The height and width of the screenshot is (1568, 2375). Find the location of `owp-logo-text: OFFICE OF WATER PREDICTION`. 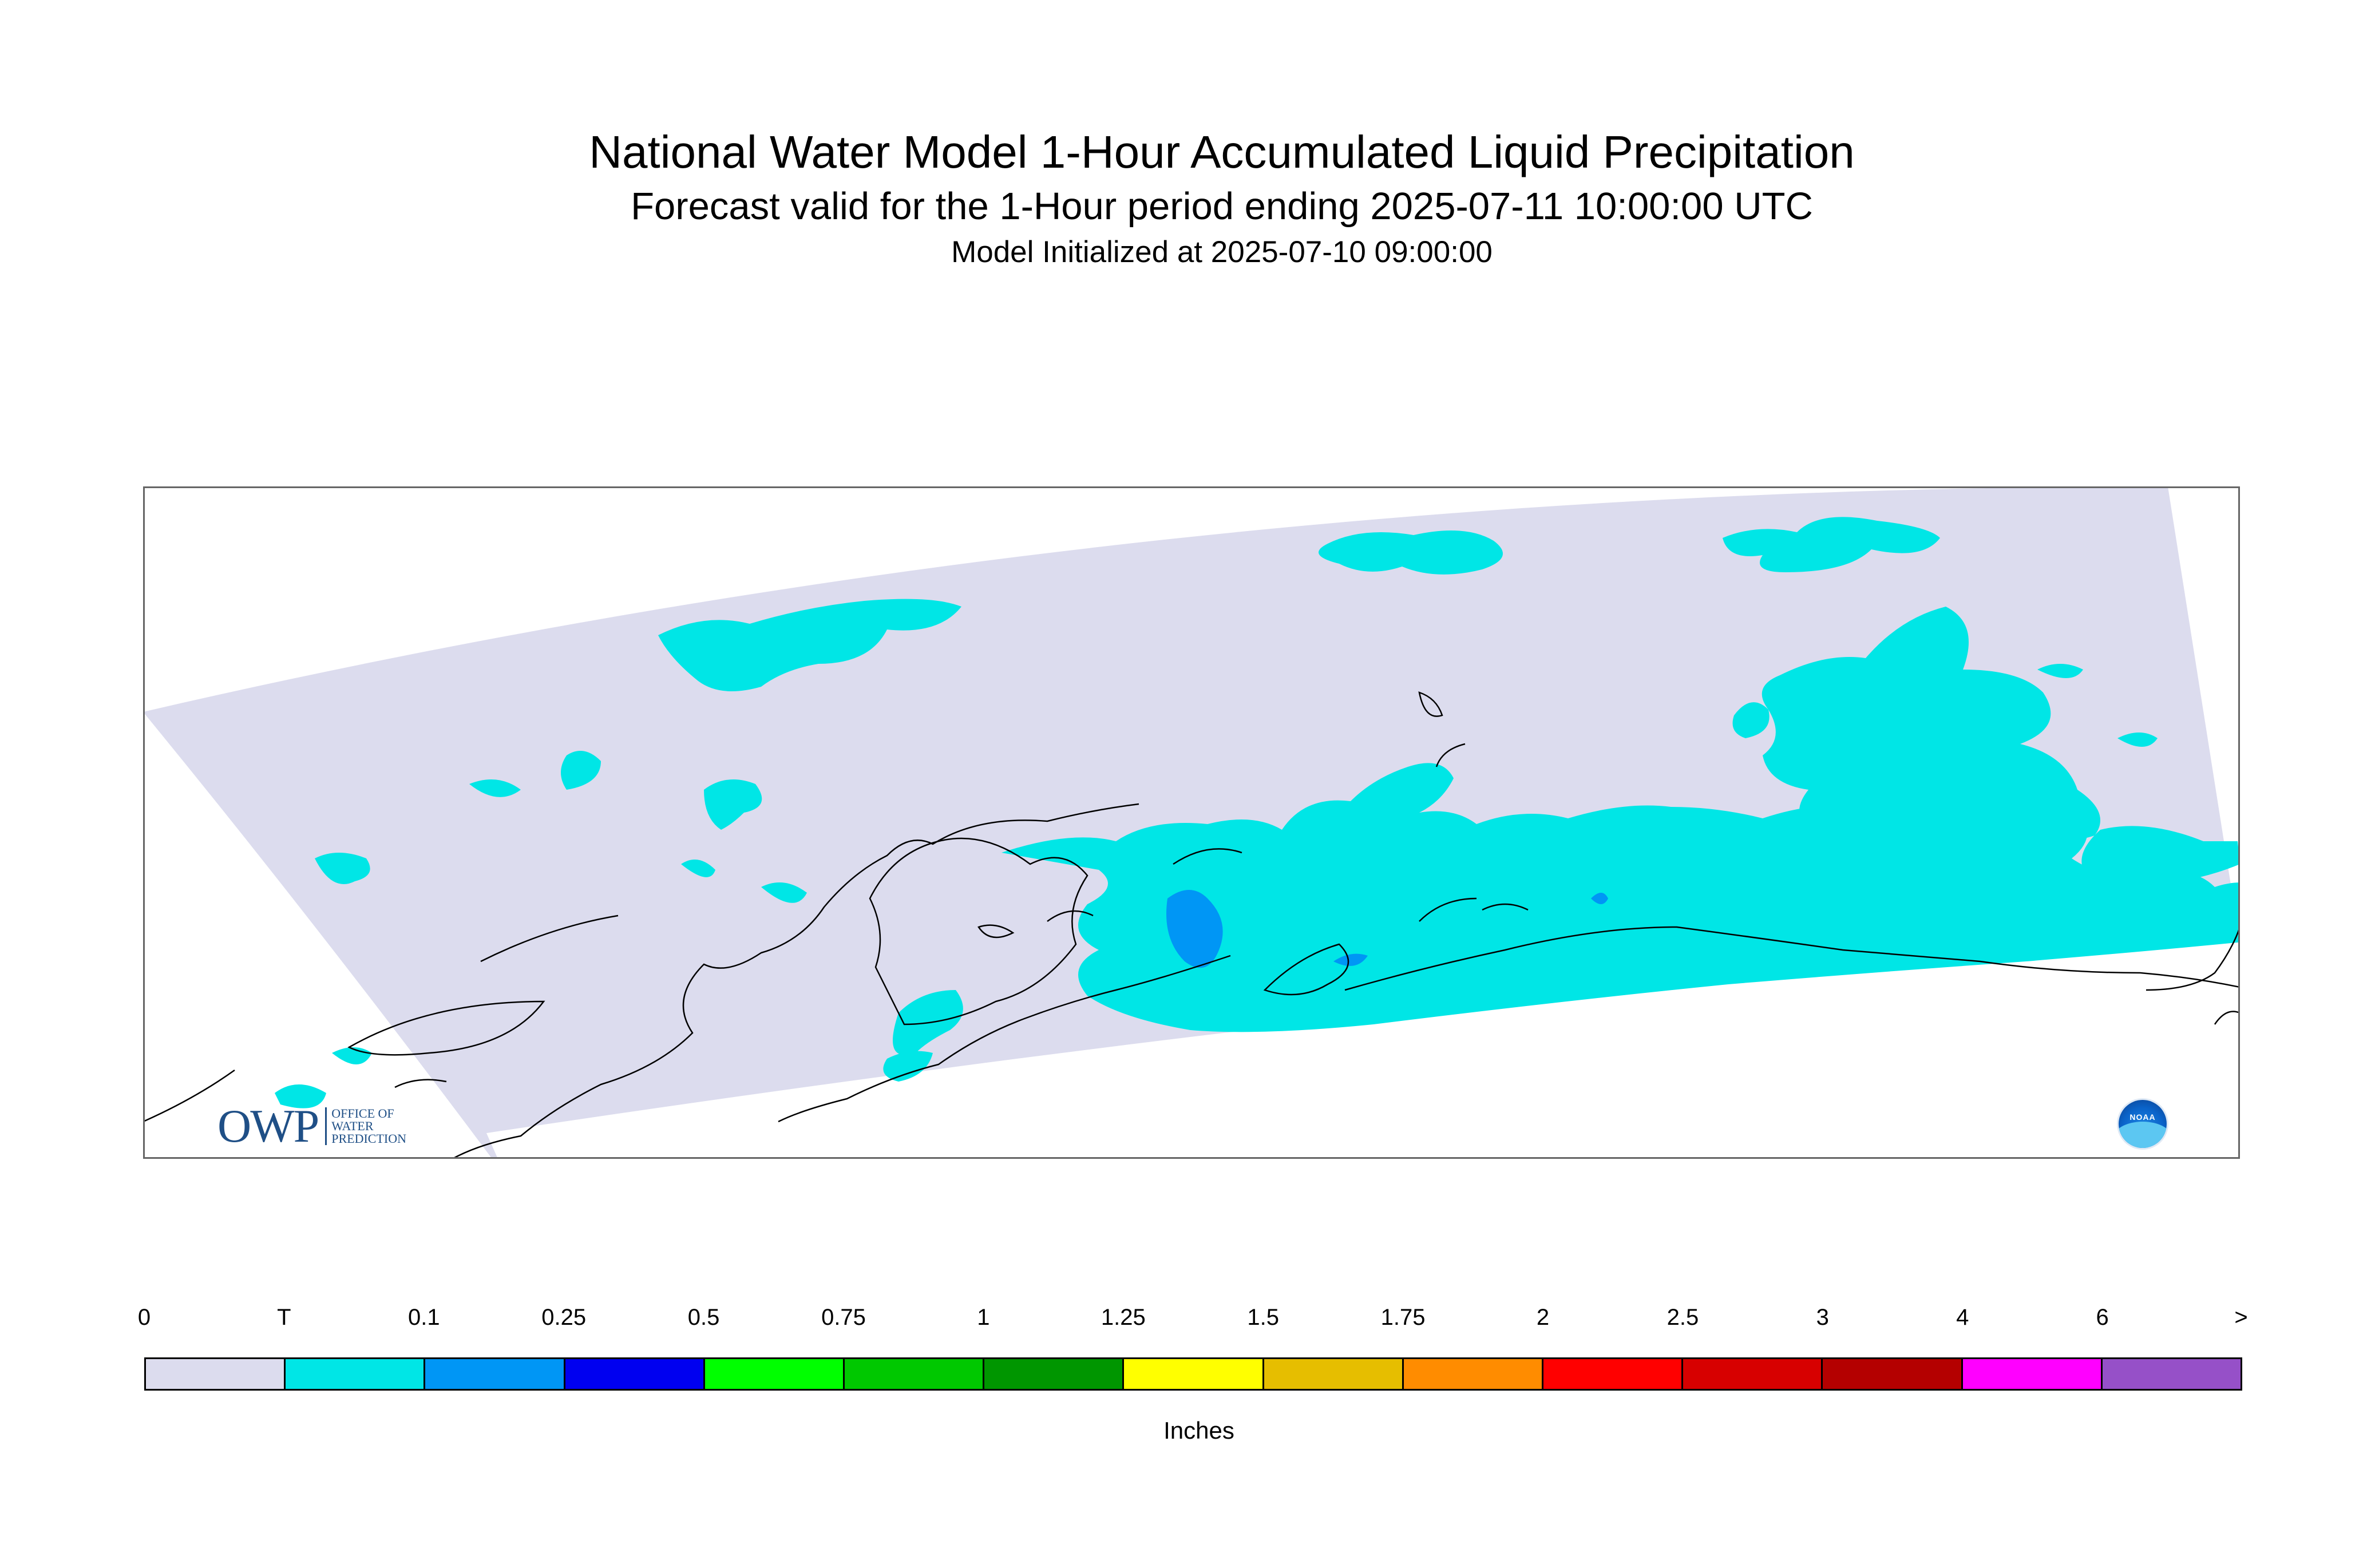

owp-logo-text: OFFICE OF WATER PREDICTION is located at coordinates (365, 1126).